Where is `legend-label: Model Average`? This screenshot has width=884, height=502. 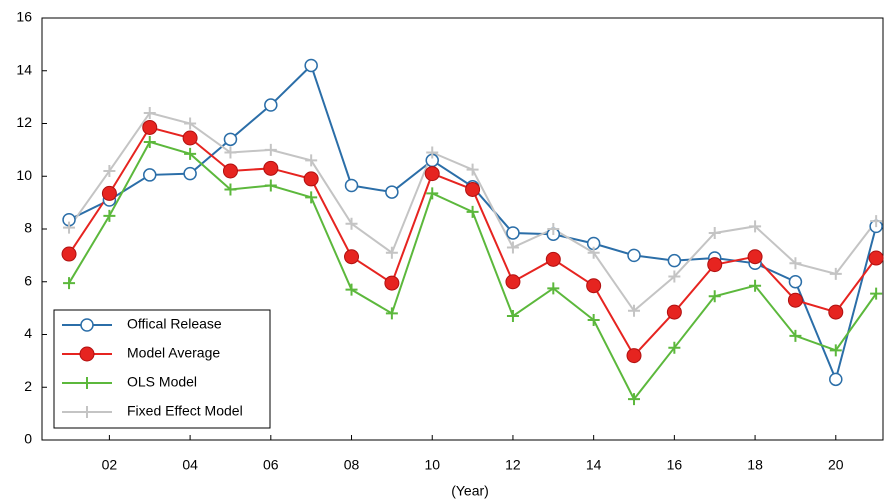
legend-label: Model Average is located at coordinates (173, 353).